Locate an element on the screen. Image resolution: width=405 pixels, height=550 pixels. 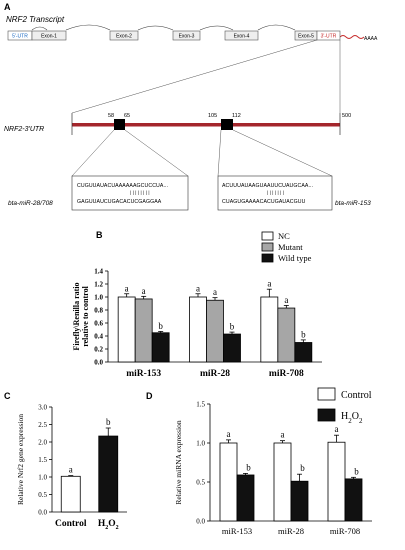
exon-2-label: Exon-2 is located at coordinates (124, 37).